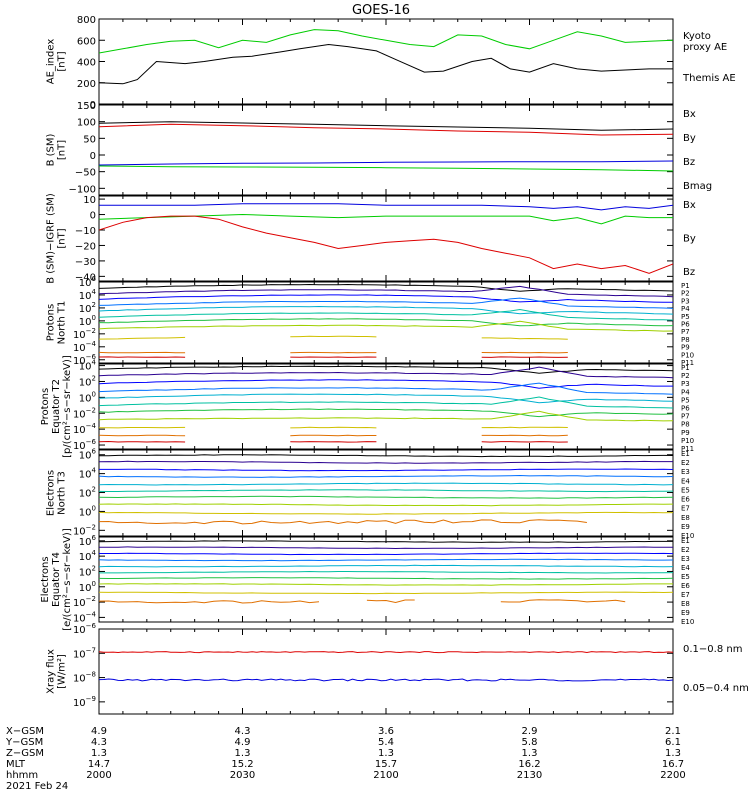  I want to click on ephemeris-value-mlt: 15.7, so click(386, 764).